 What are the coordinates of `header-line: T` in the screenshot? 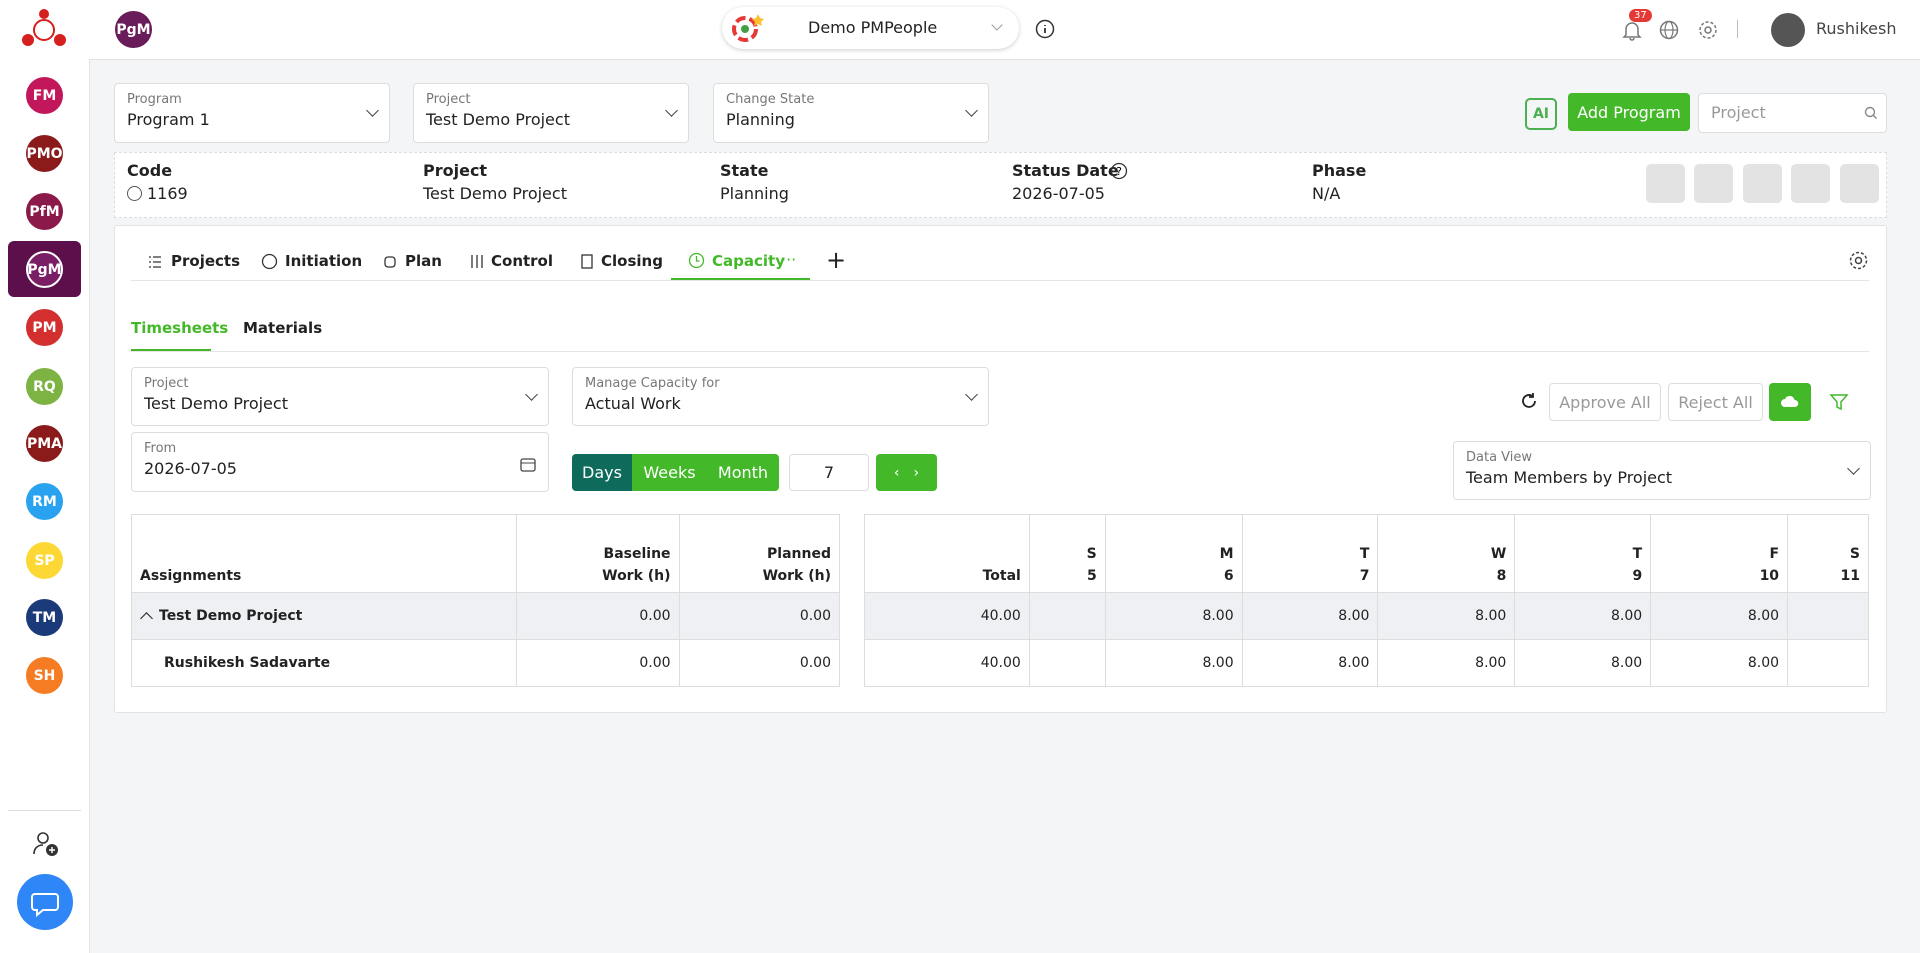 It's located at (1637, 554).